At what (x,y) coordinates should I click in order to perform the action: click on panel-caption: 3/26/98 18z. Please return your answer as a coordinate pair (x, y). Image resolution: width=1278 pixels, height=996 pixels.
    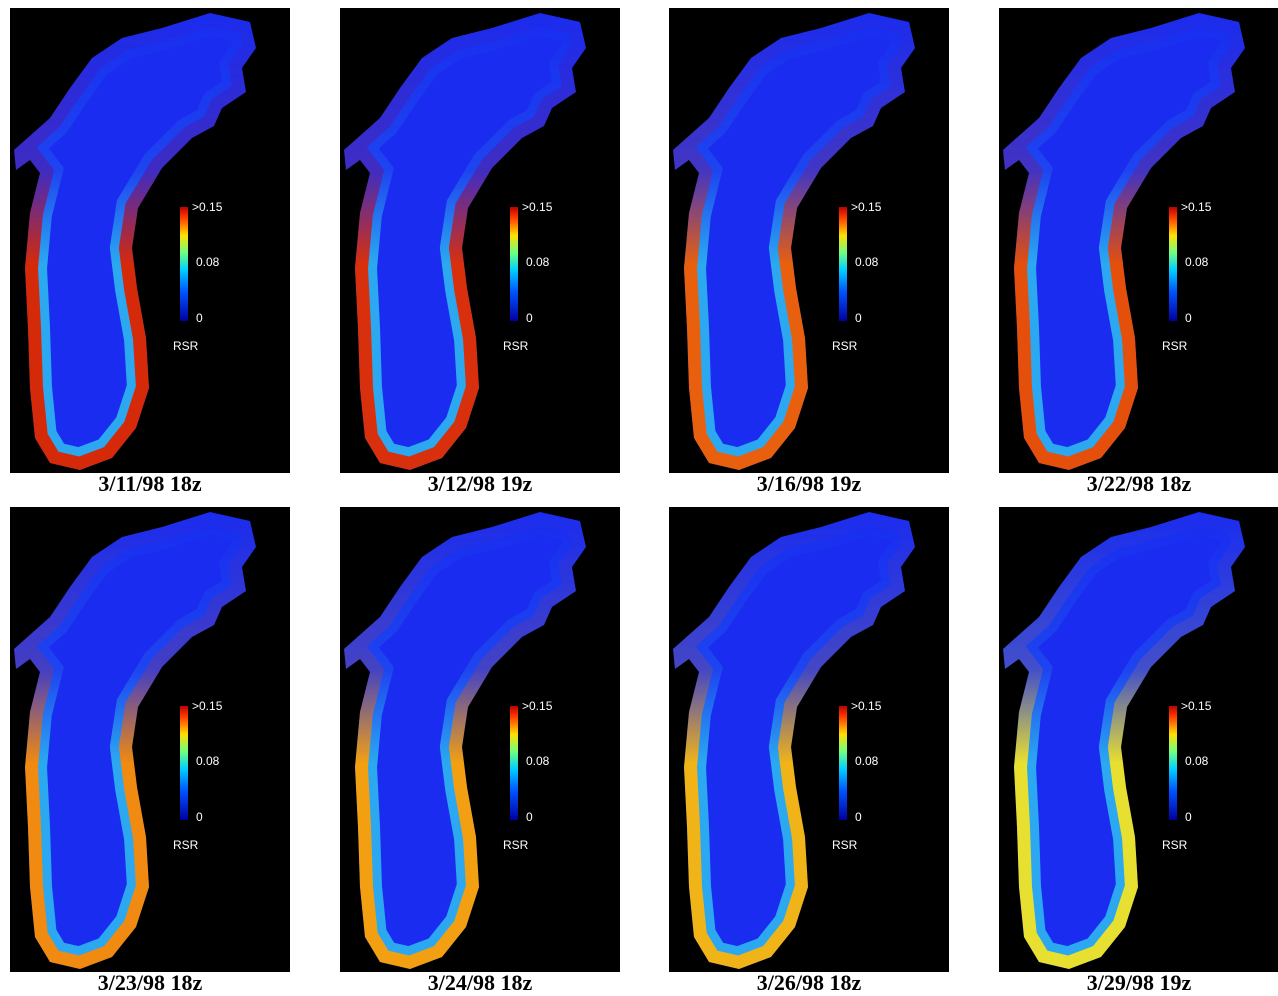
    Looking at the image, I should click on (809, 982).